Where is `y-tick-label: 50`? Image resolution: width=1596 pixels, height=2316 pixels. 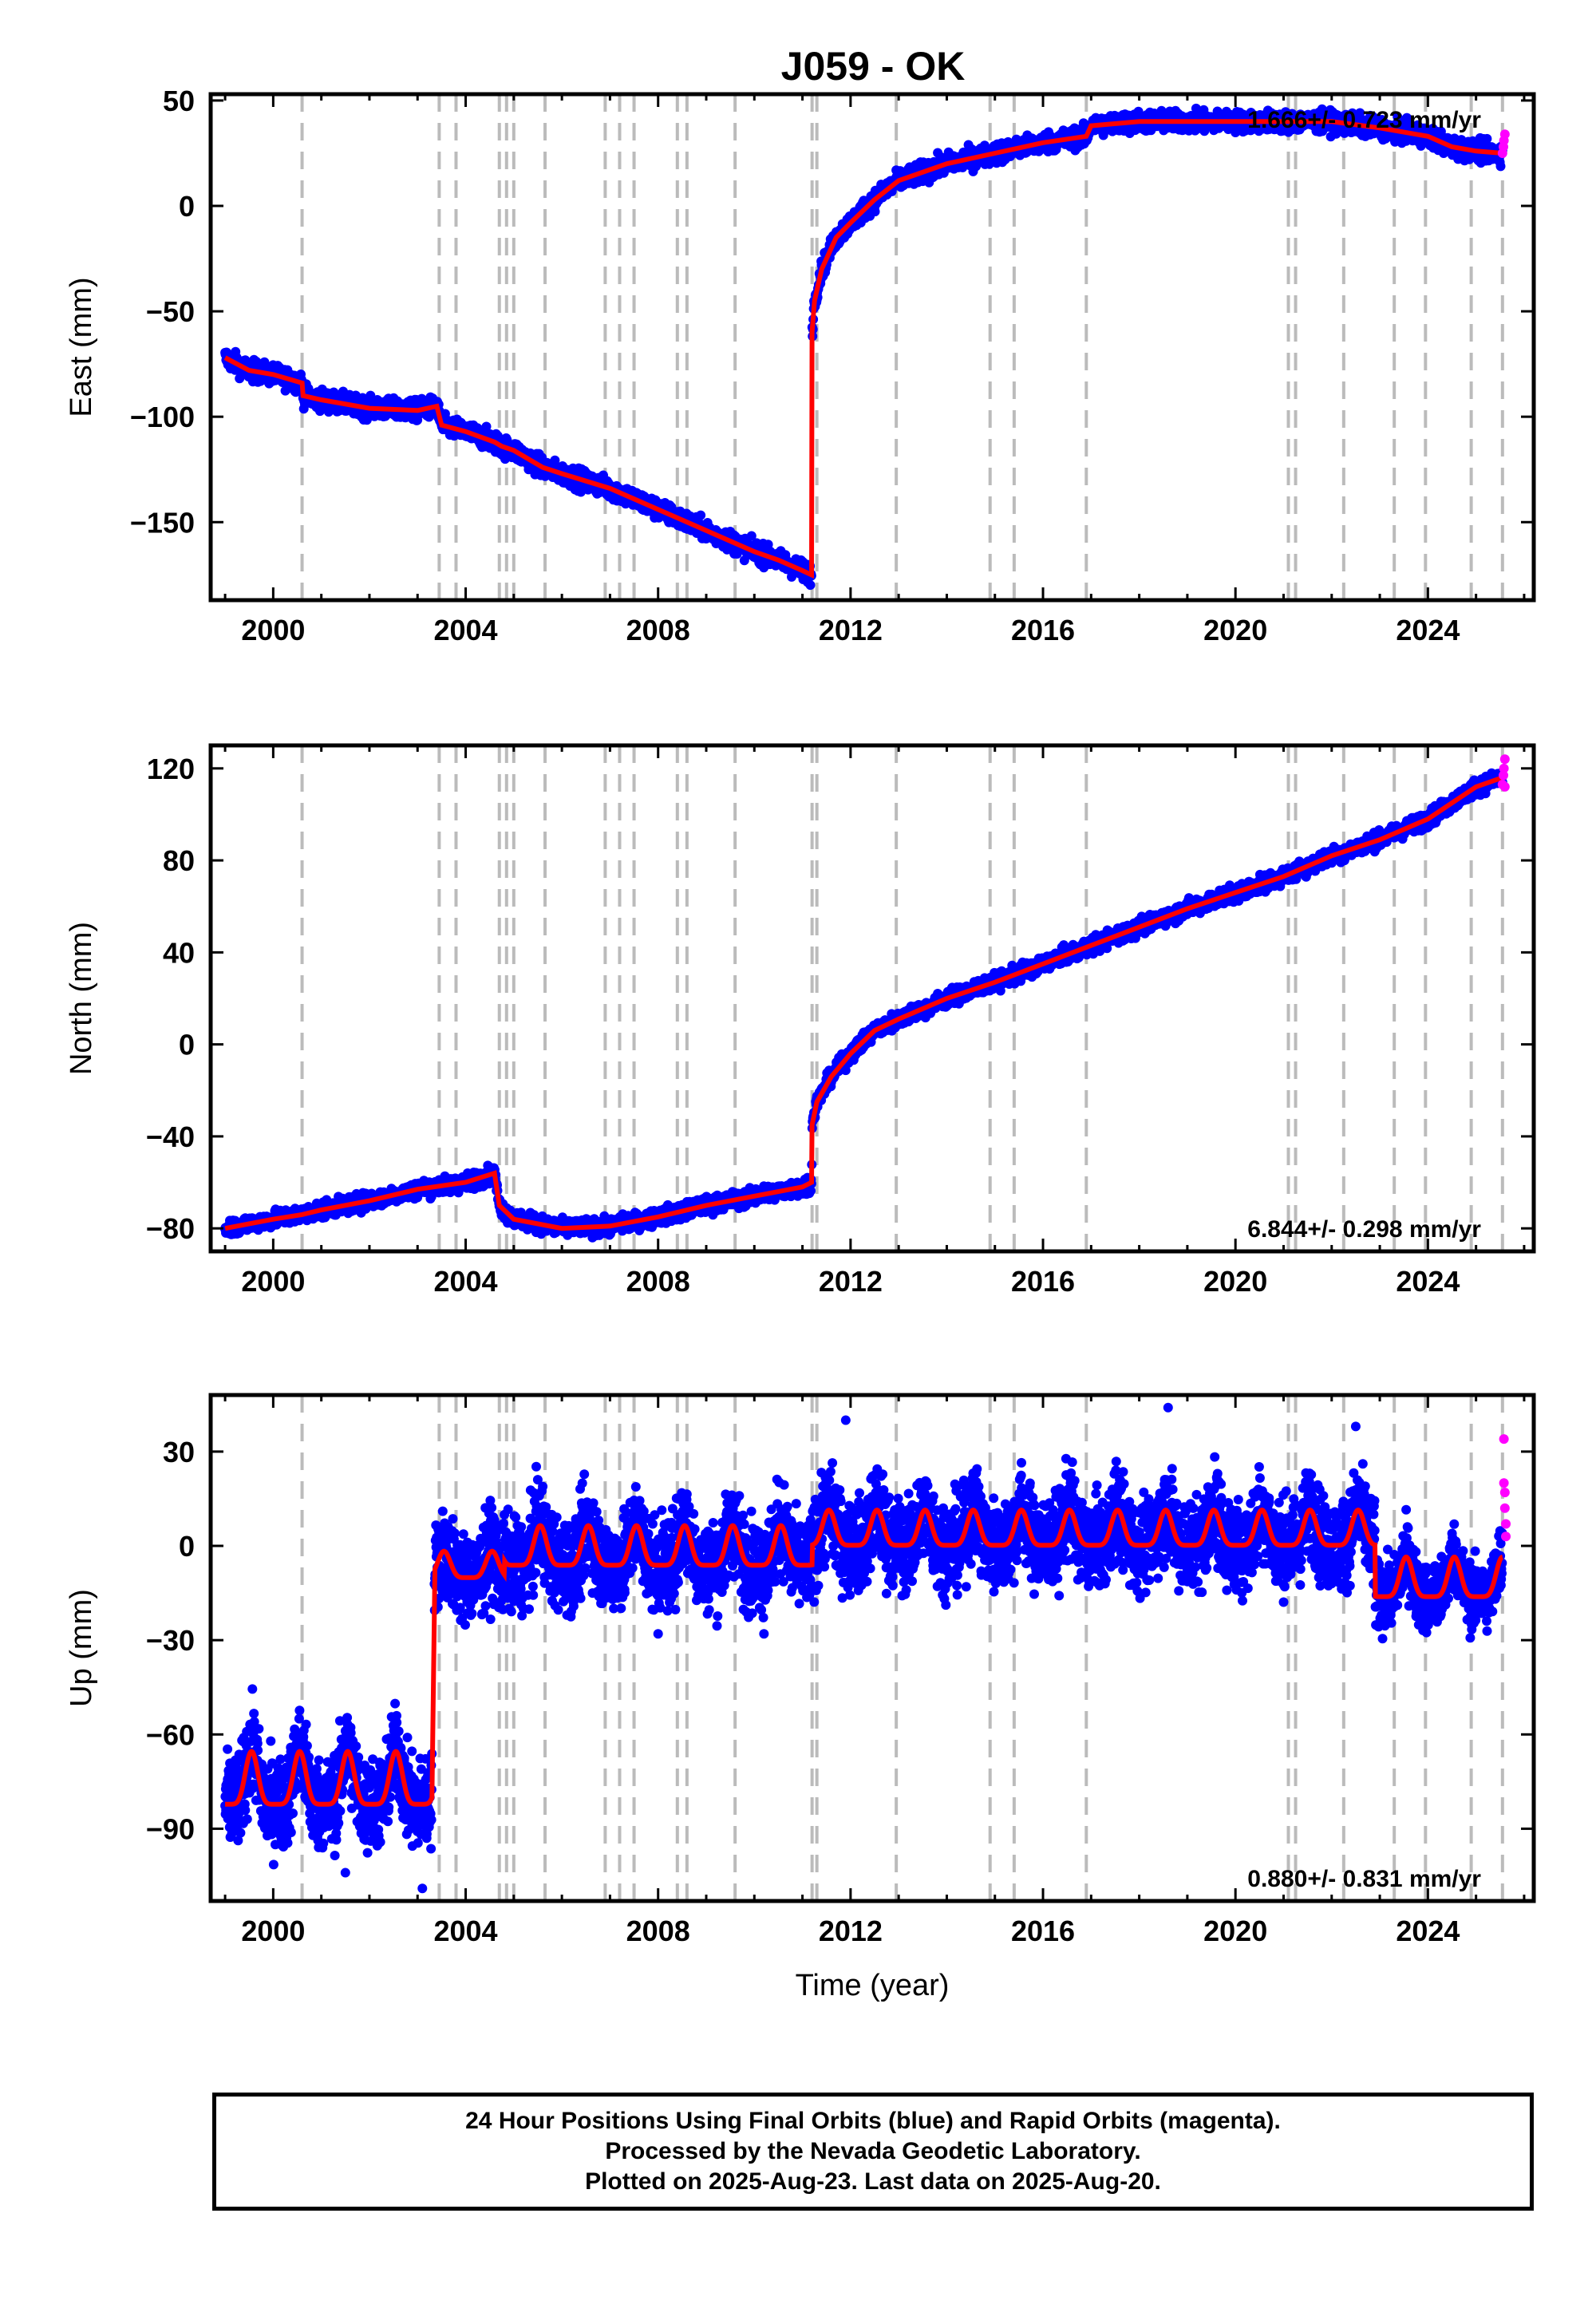 y-tick-label: 50 is located at coordinates (179, 101).